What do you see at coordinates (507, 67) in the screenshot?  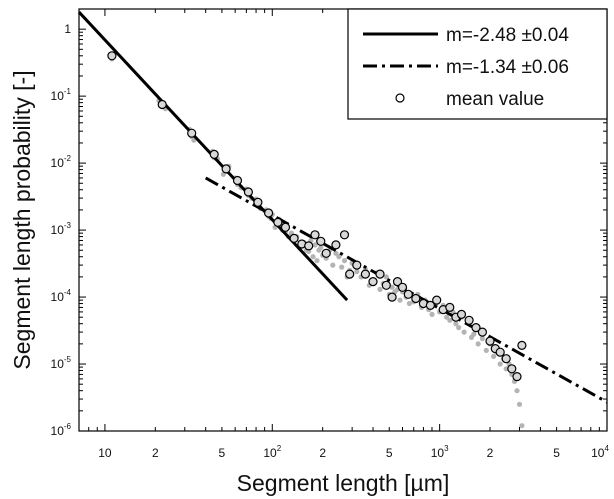 I see `legend-label: m=-1.34 ±0.06` at bounding box center [507, 67].